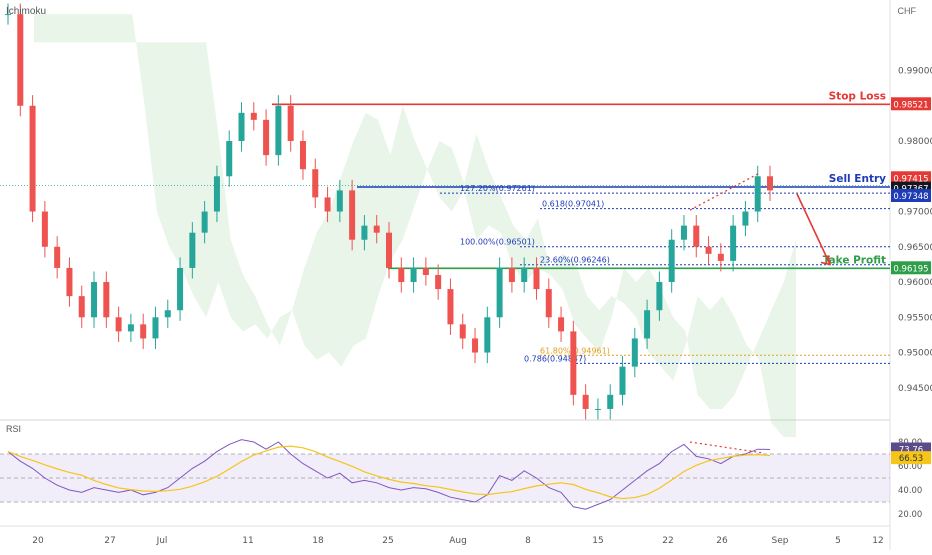 The image size is (932, 555). I want to click on rsi-badge-label: 66.53, so click(911, 459).